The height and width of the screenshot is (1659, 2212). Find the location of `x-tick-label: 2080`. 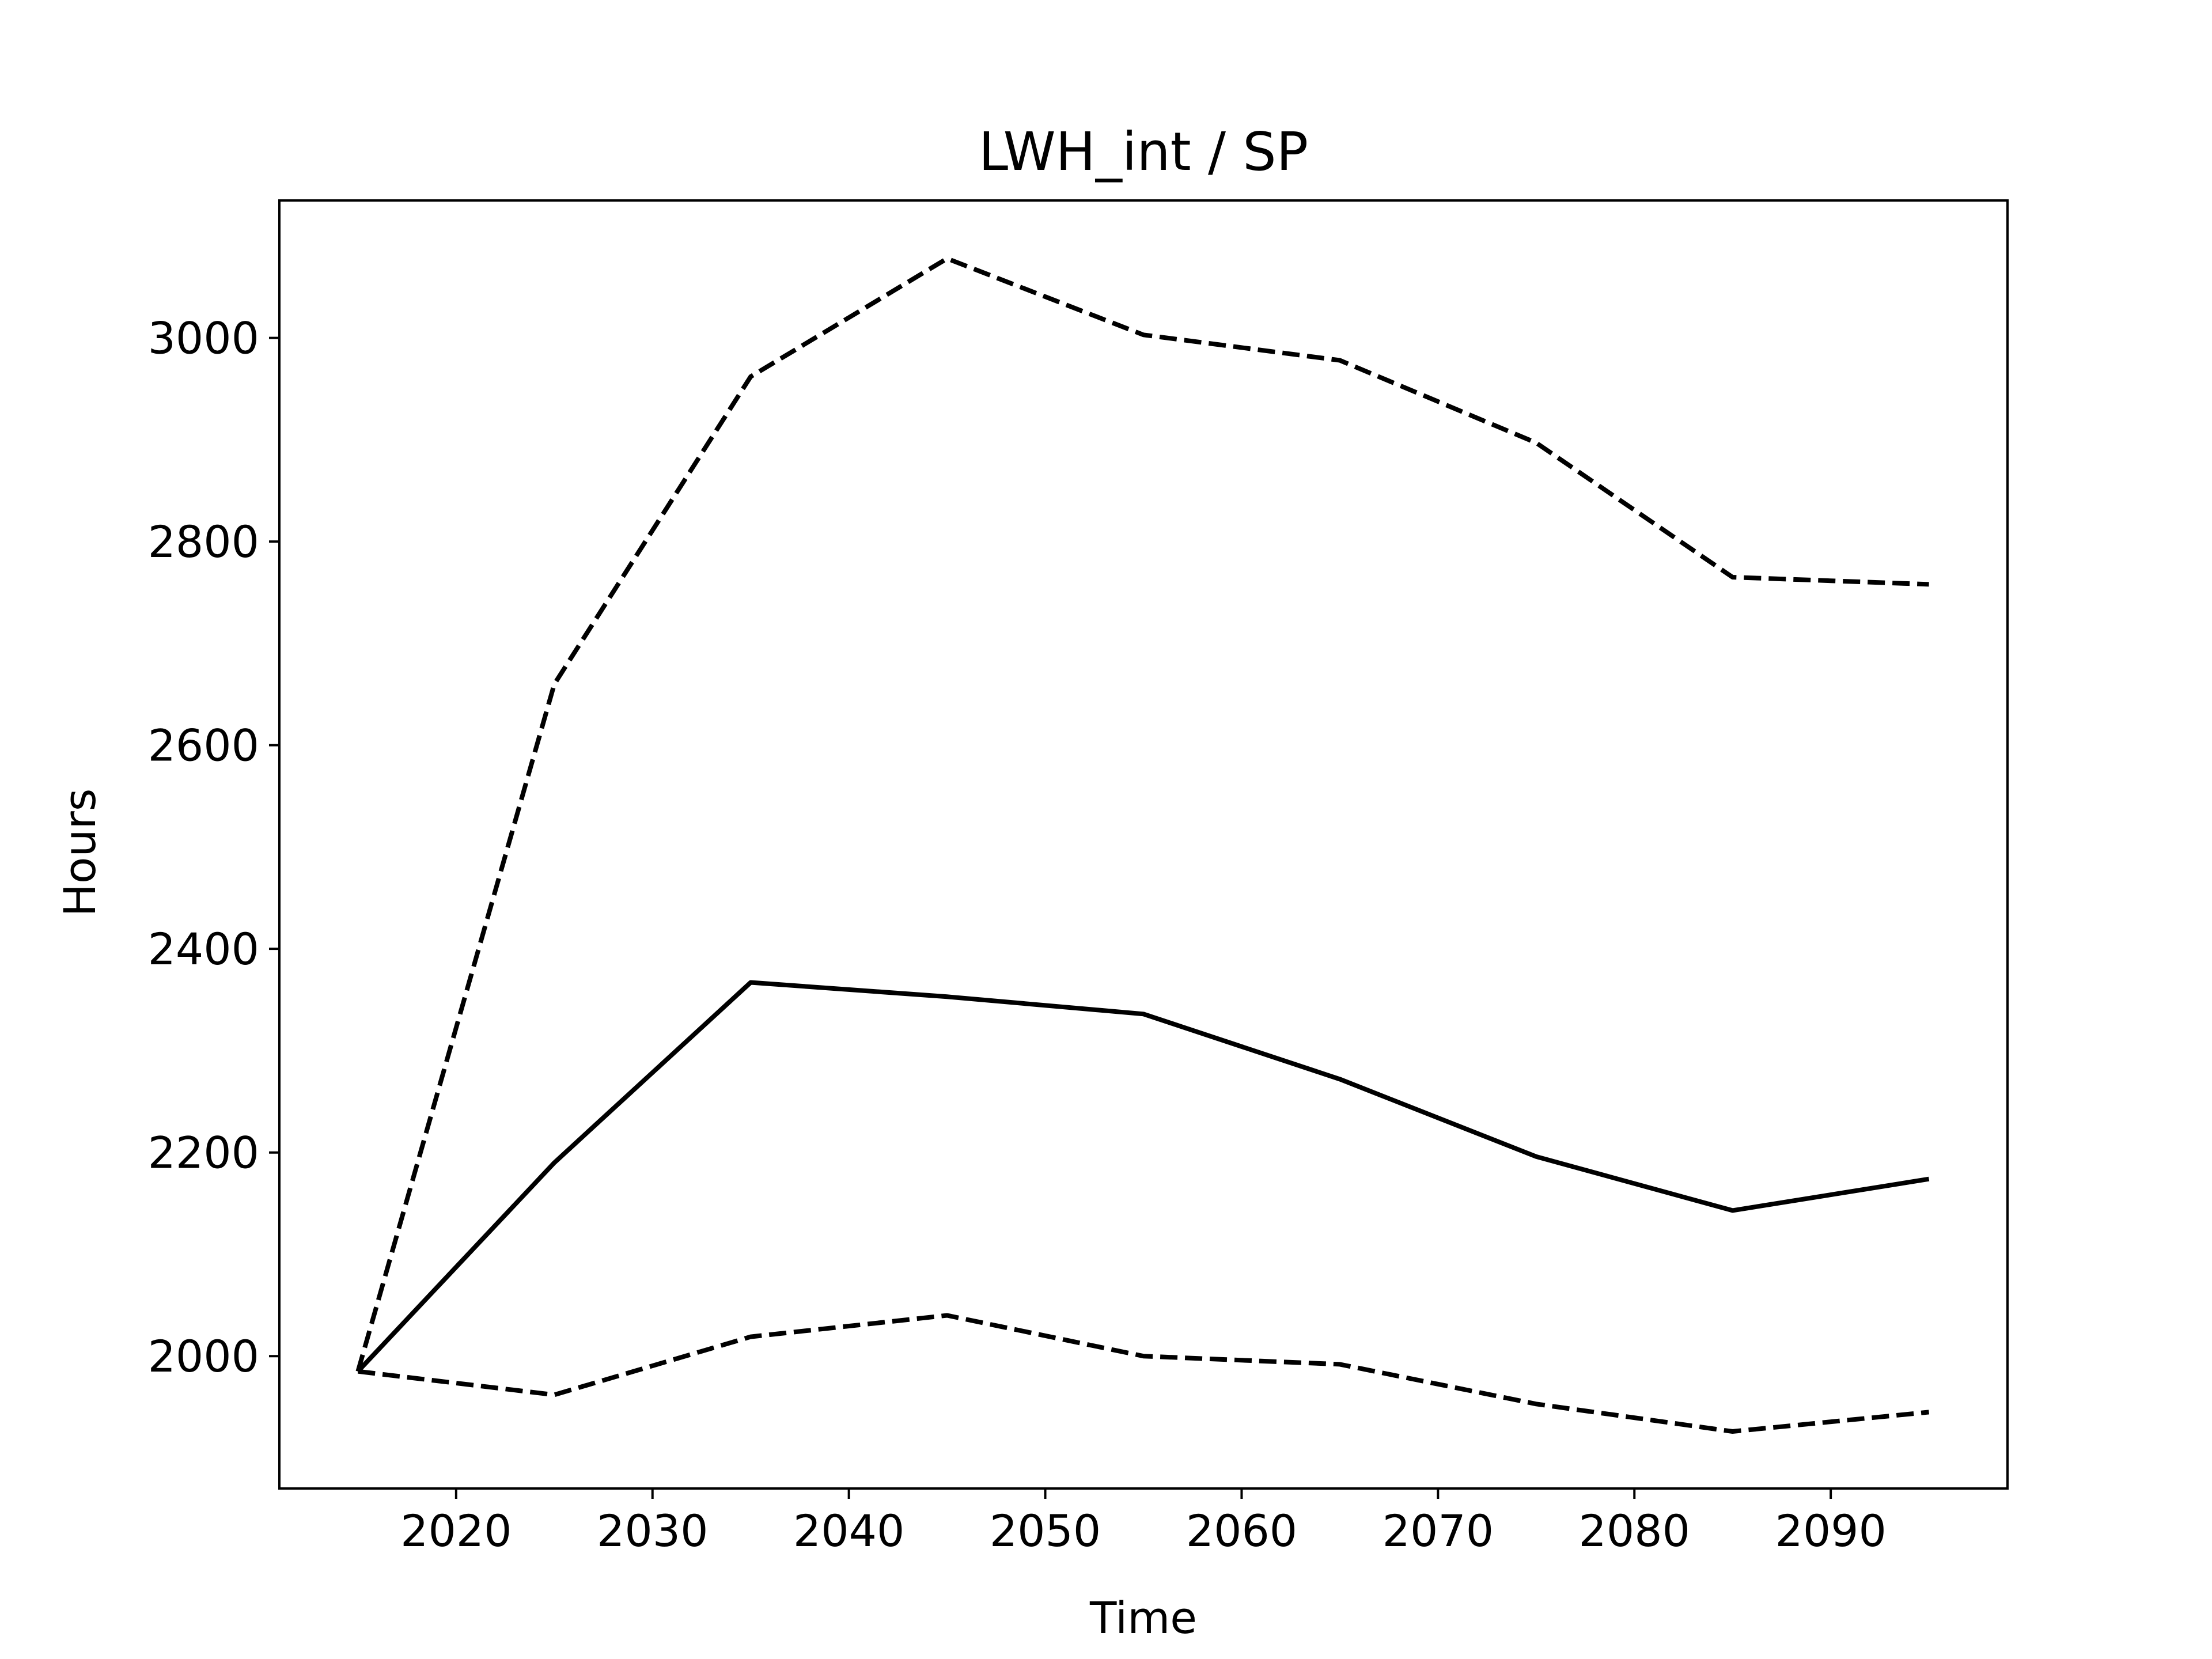

x-tick-label: 2080 is located at coordinates (1634, 1530).